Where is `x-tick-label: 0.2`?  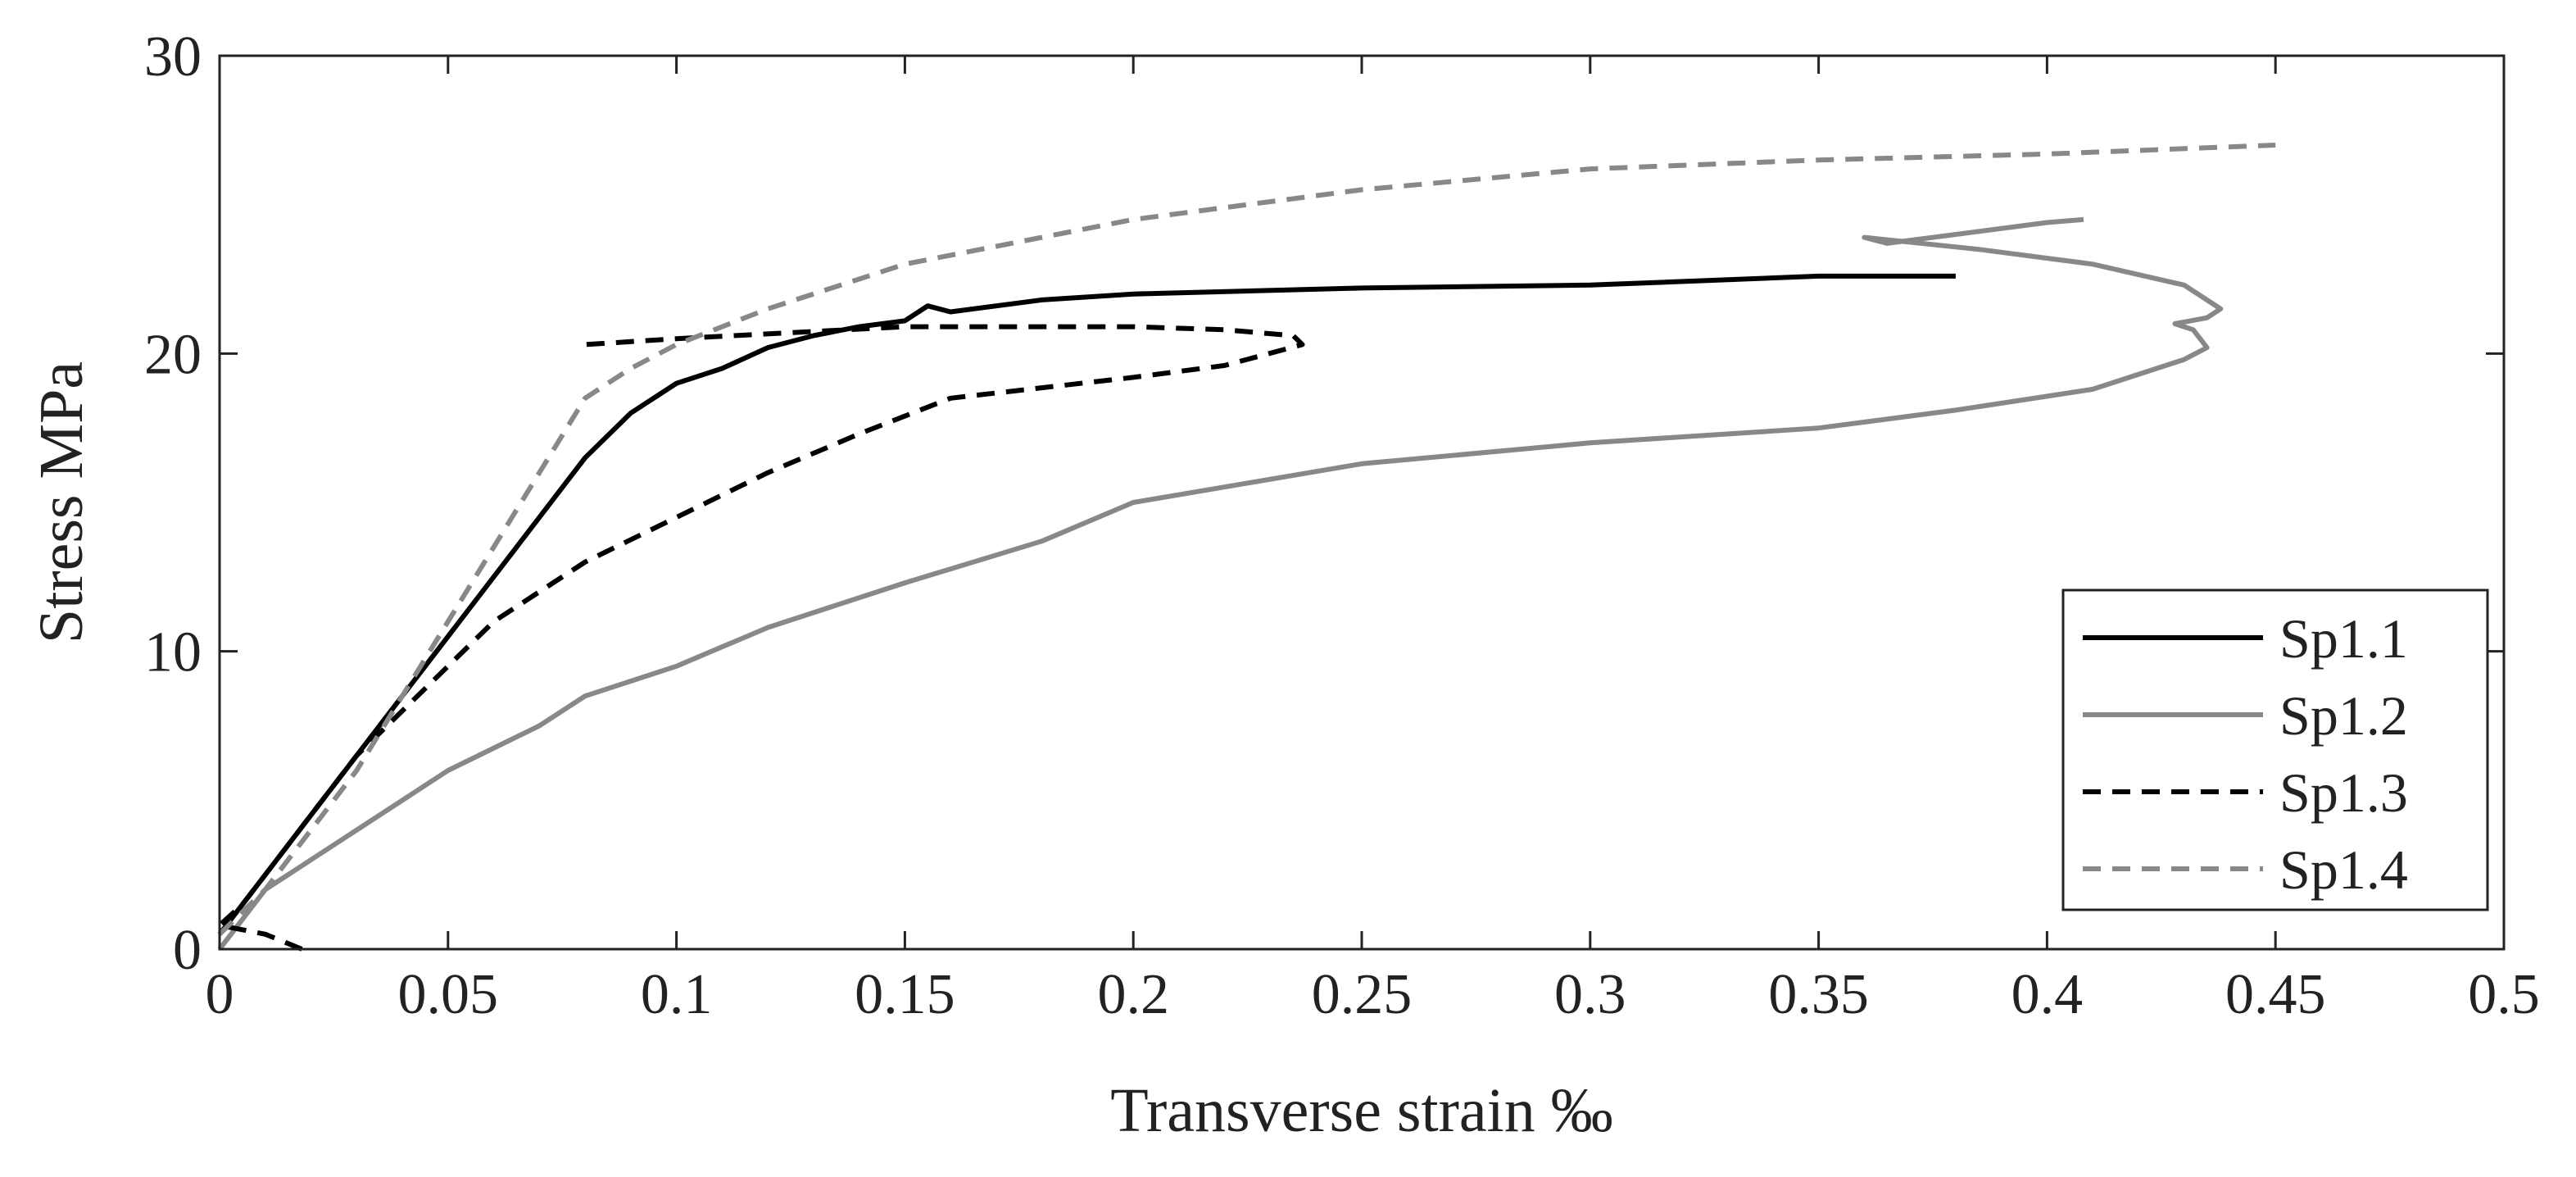 x-tick-label: 0.2 is located at coordinates (1133, 994).